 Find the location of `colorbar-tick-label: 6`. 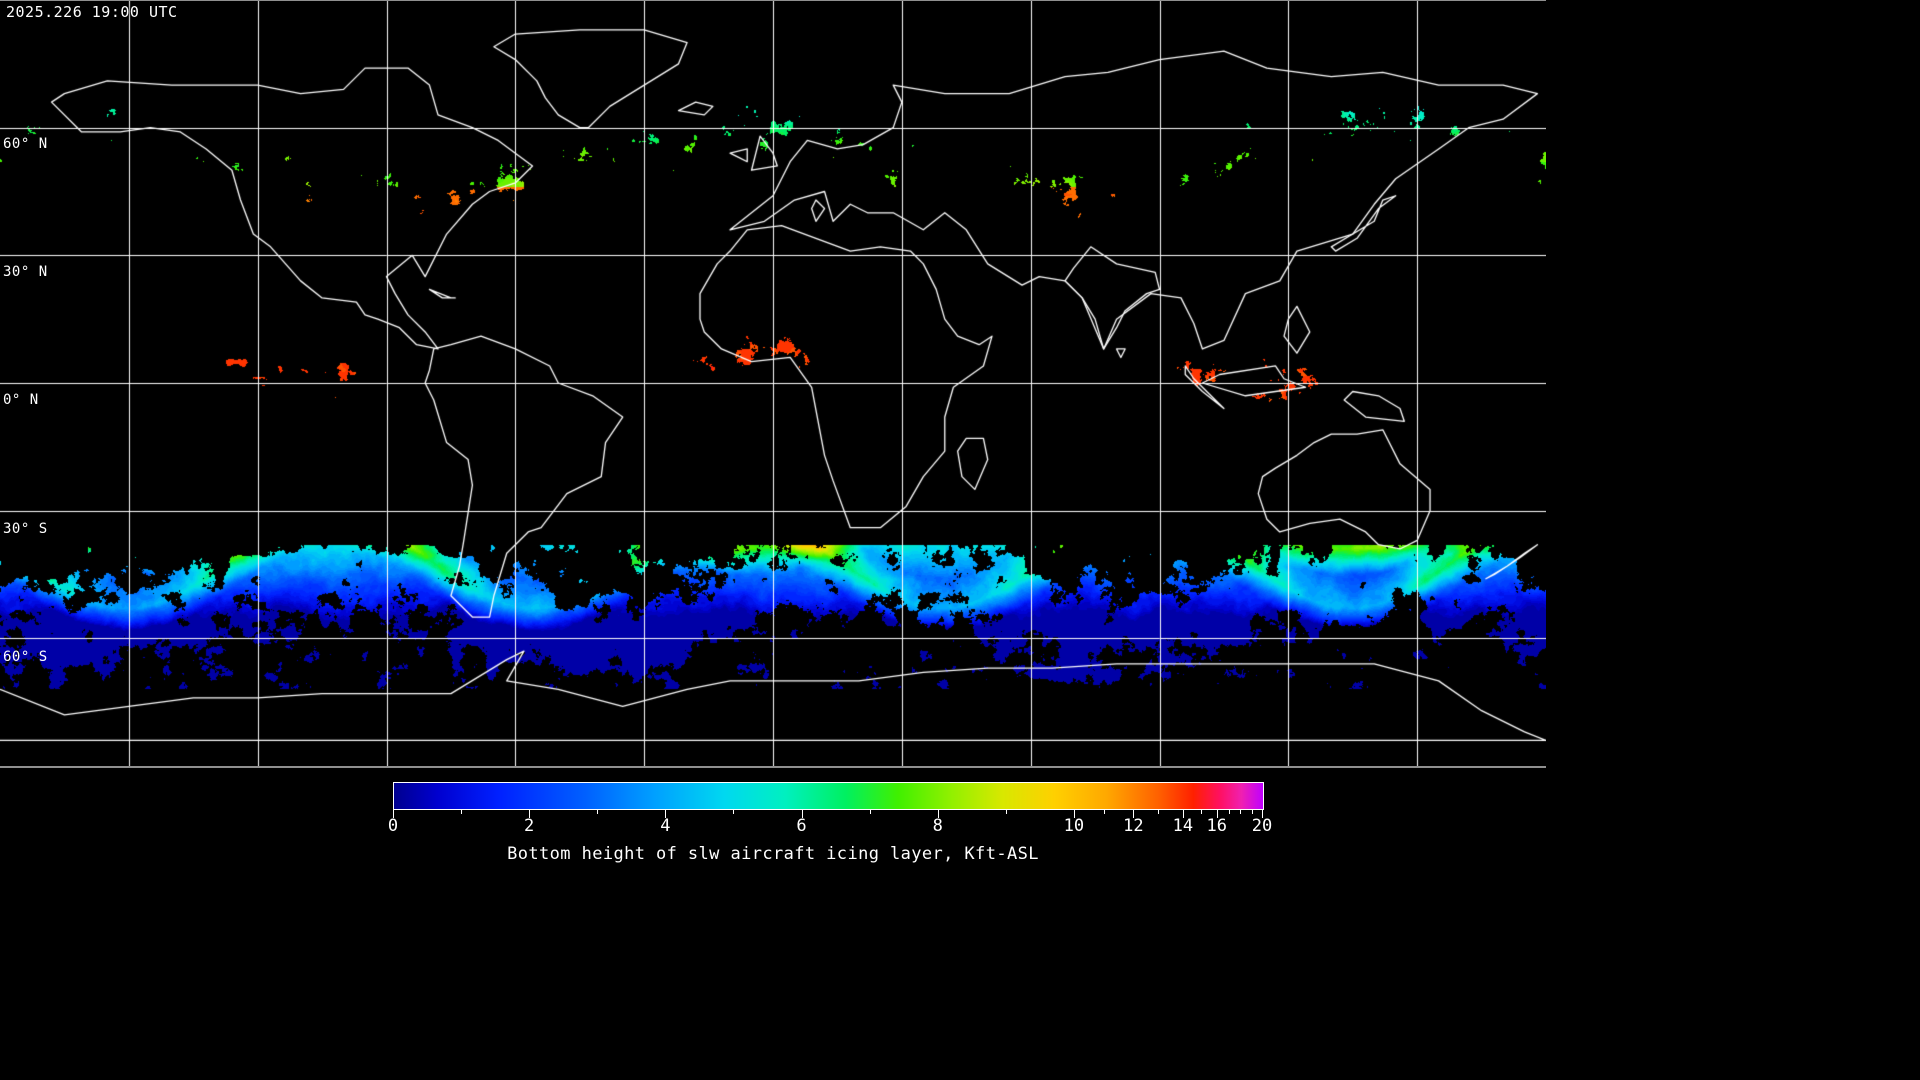

colorbar-tick-label: 6 is located at coordinates (801, 826).